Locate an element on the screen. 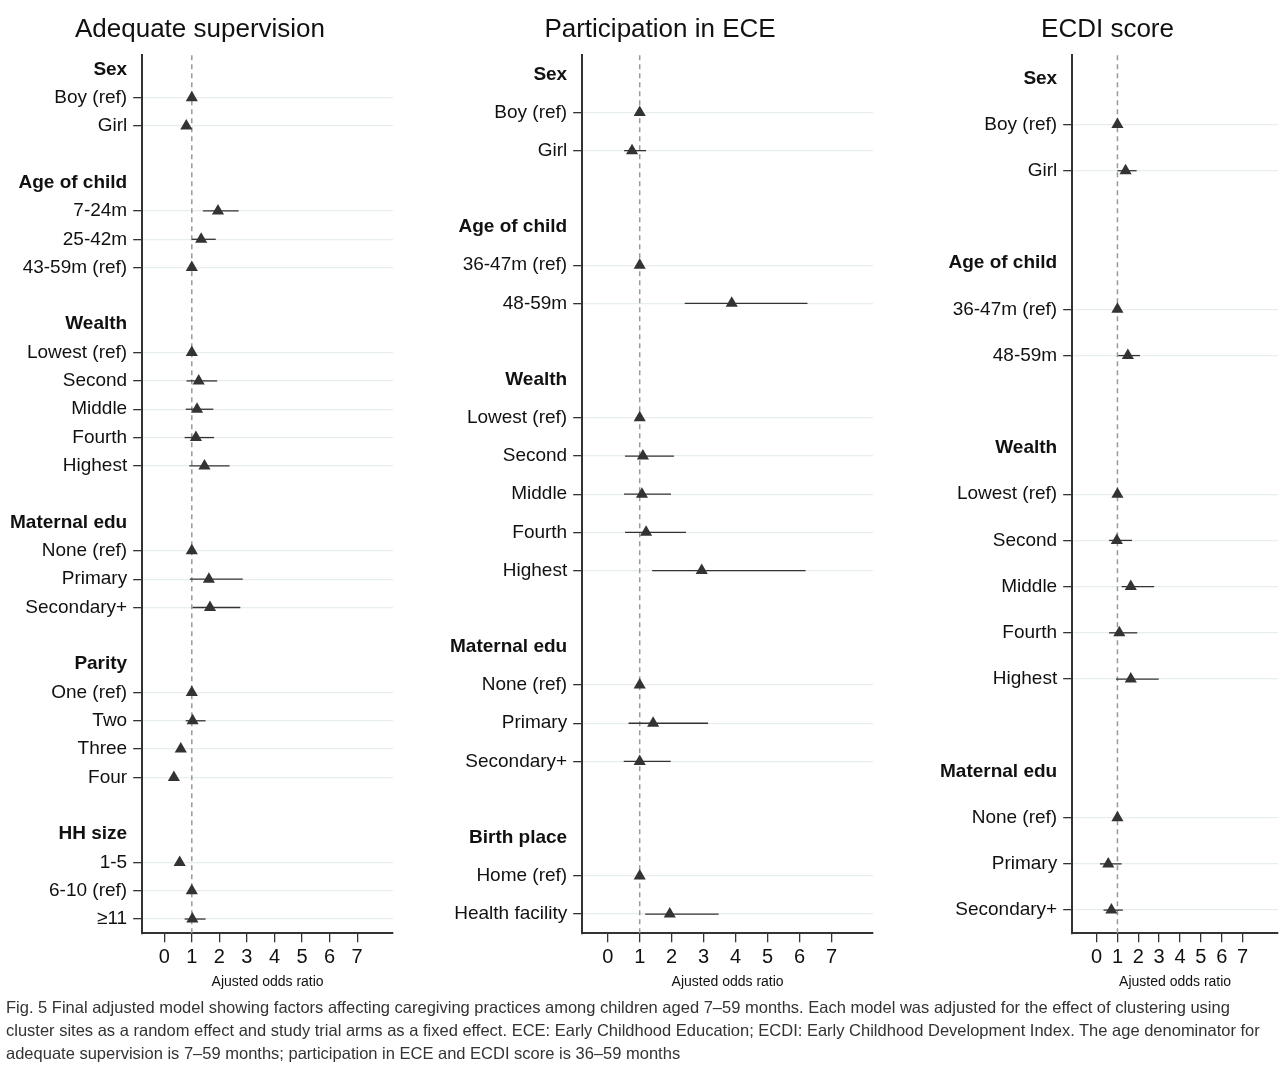 The image size is (1285, 1082). y-tick-label: Birth place is located at coordinates (518, 836).